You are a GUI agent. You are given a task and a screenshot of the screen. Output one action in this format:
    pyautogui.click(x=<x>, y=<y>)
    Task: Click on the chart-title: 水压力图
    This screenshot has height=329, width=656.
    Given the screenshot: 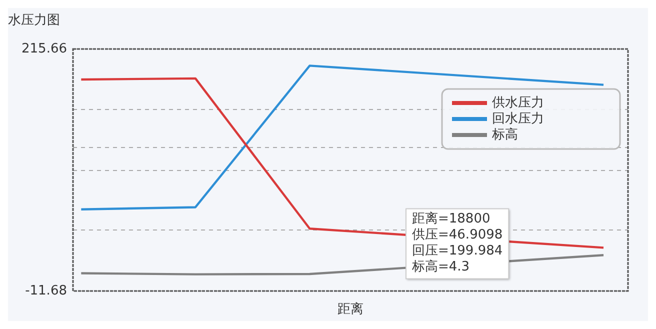 What is the action you would take?
    pyautogui.click(x=34, y=20)
    